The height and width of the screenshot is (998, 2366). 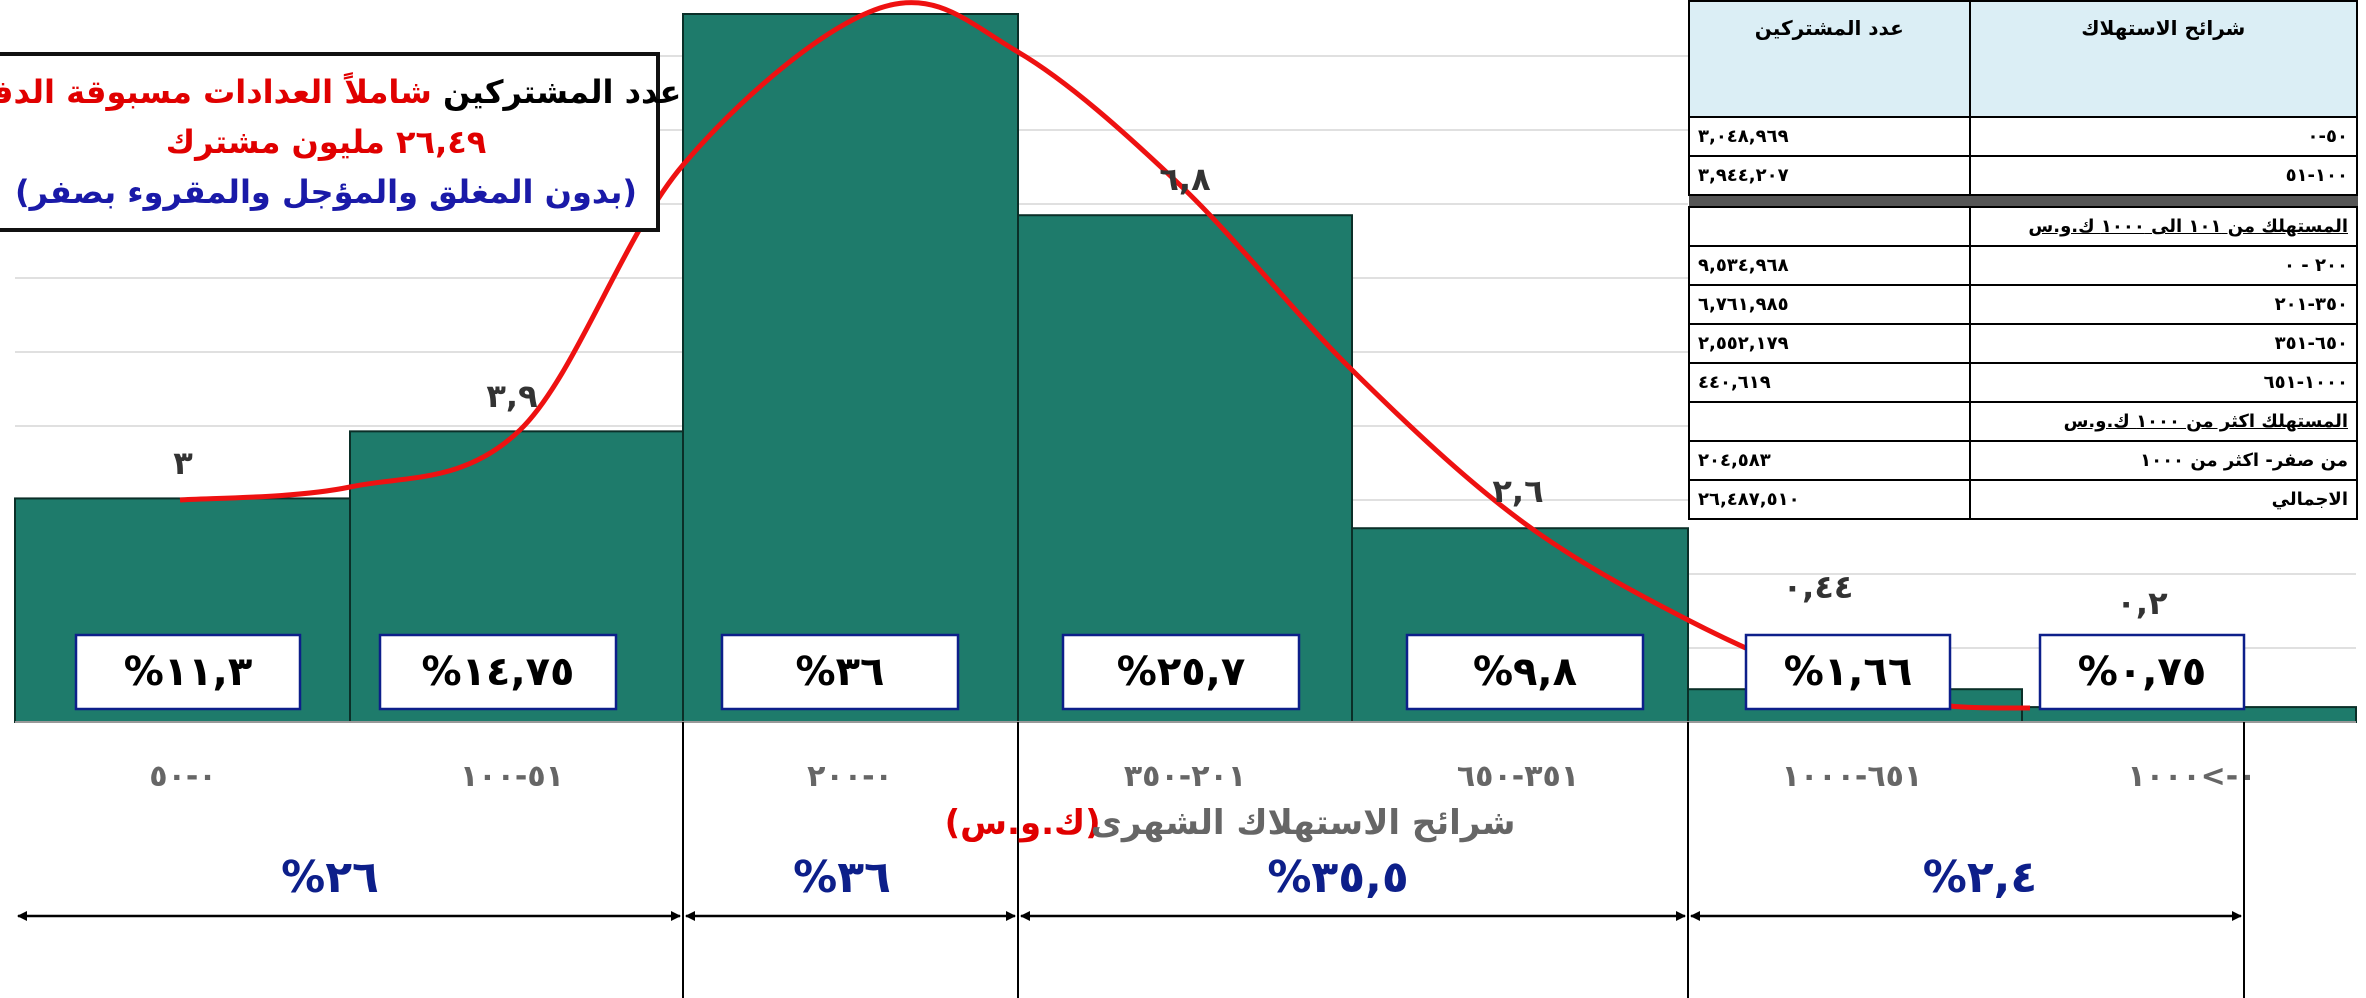 I want to click on percent-label: %١١,٣, so click(x=188, y=672).